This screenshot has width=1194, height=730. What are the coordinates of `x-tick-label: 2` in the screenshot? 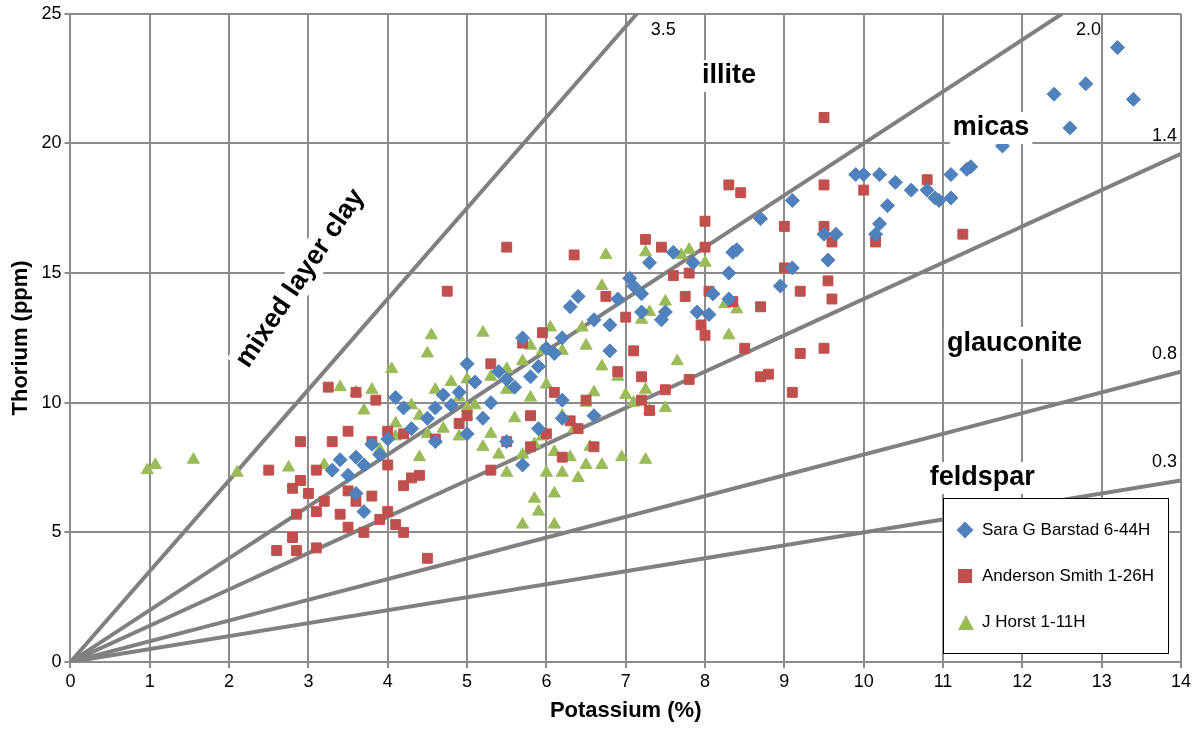 It's located at (229, 680).